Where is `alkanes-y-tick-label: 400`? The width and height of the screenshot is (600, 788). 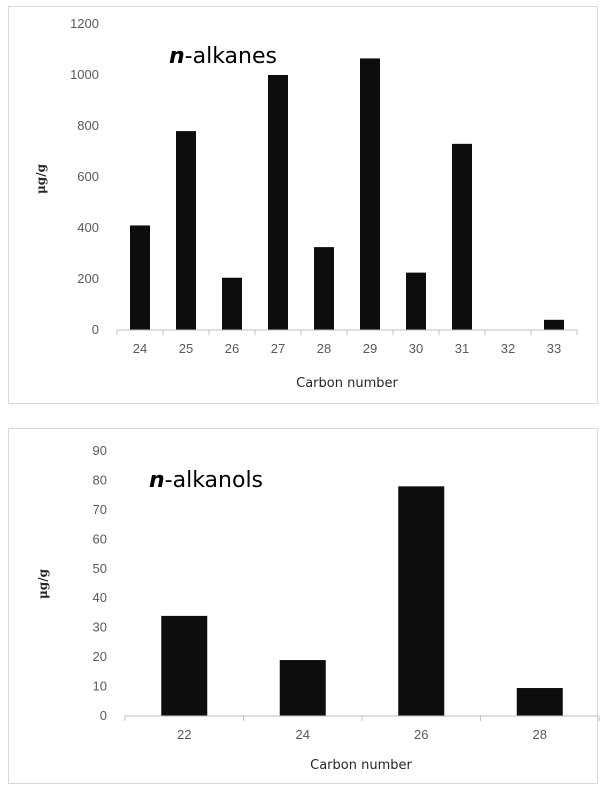 alkanes-y-tick-label: 400 is located at coordinates (88, 227).